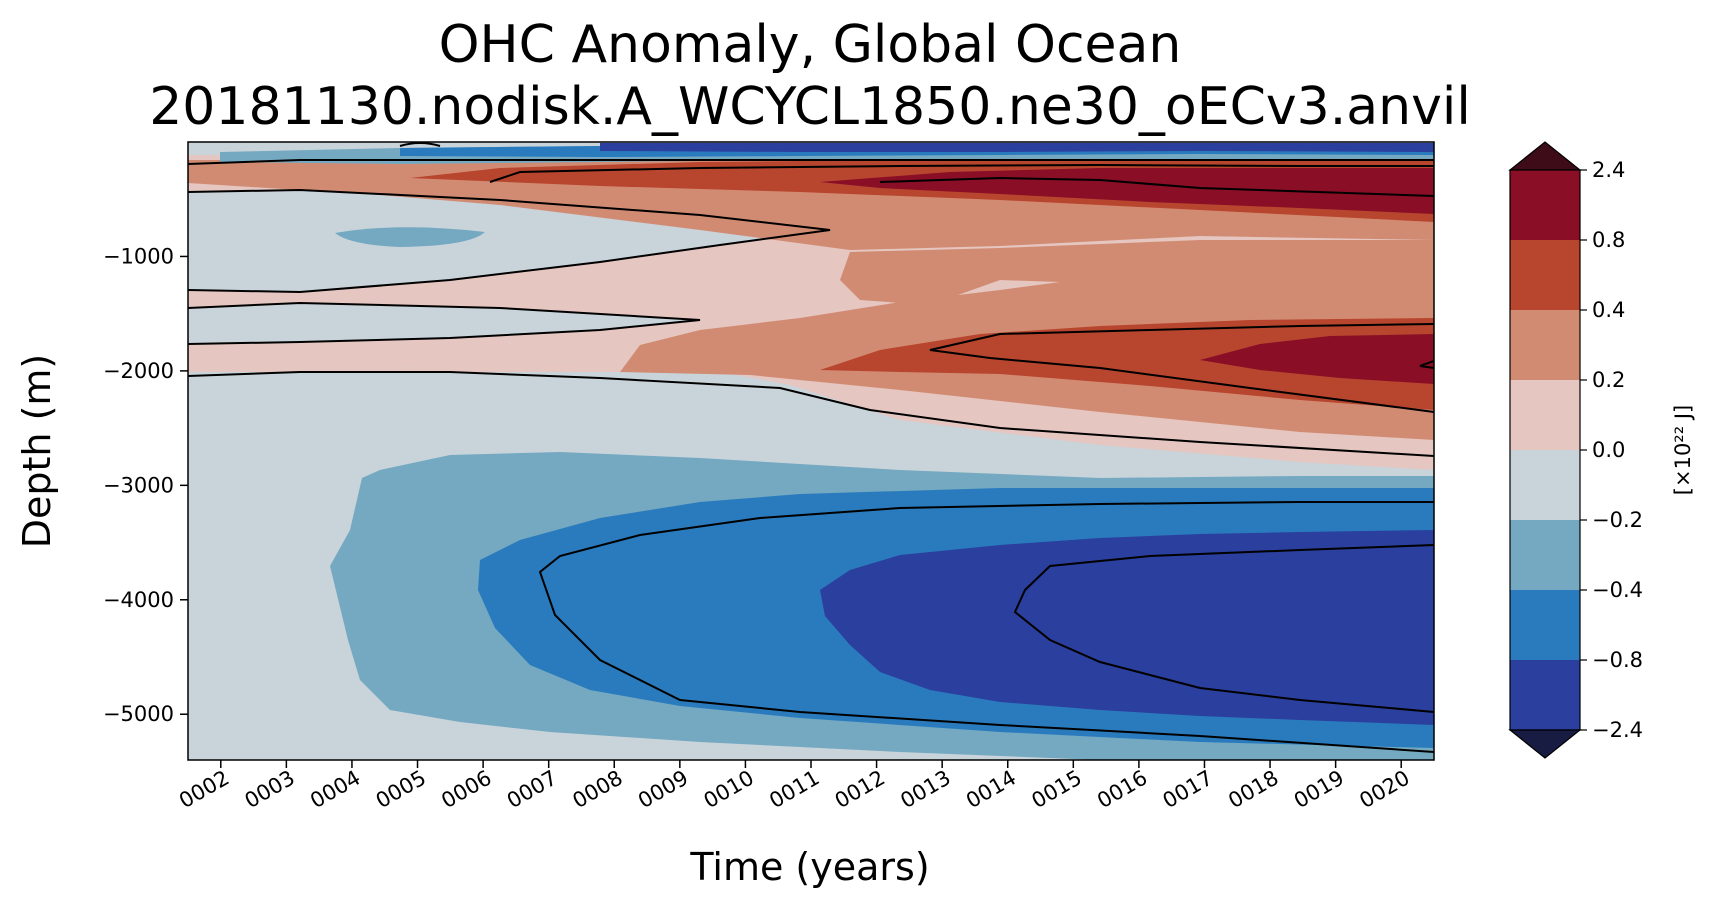 This screenshot has height=910, width=1720. What do you see at coordinates (401, 790) in the screenshot?
I see `x-tick-label: 0005` at bounding box center [401, 790].